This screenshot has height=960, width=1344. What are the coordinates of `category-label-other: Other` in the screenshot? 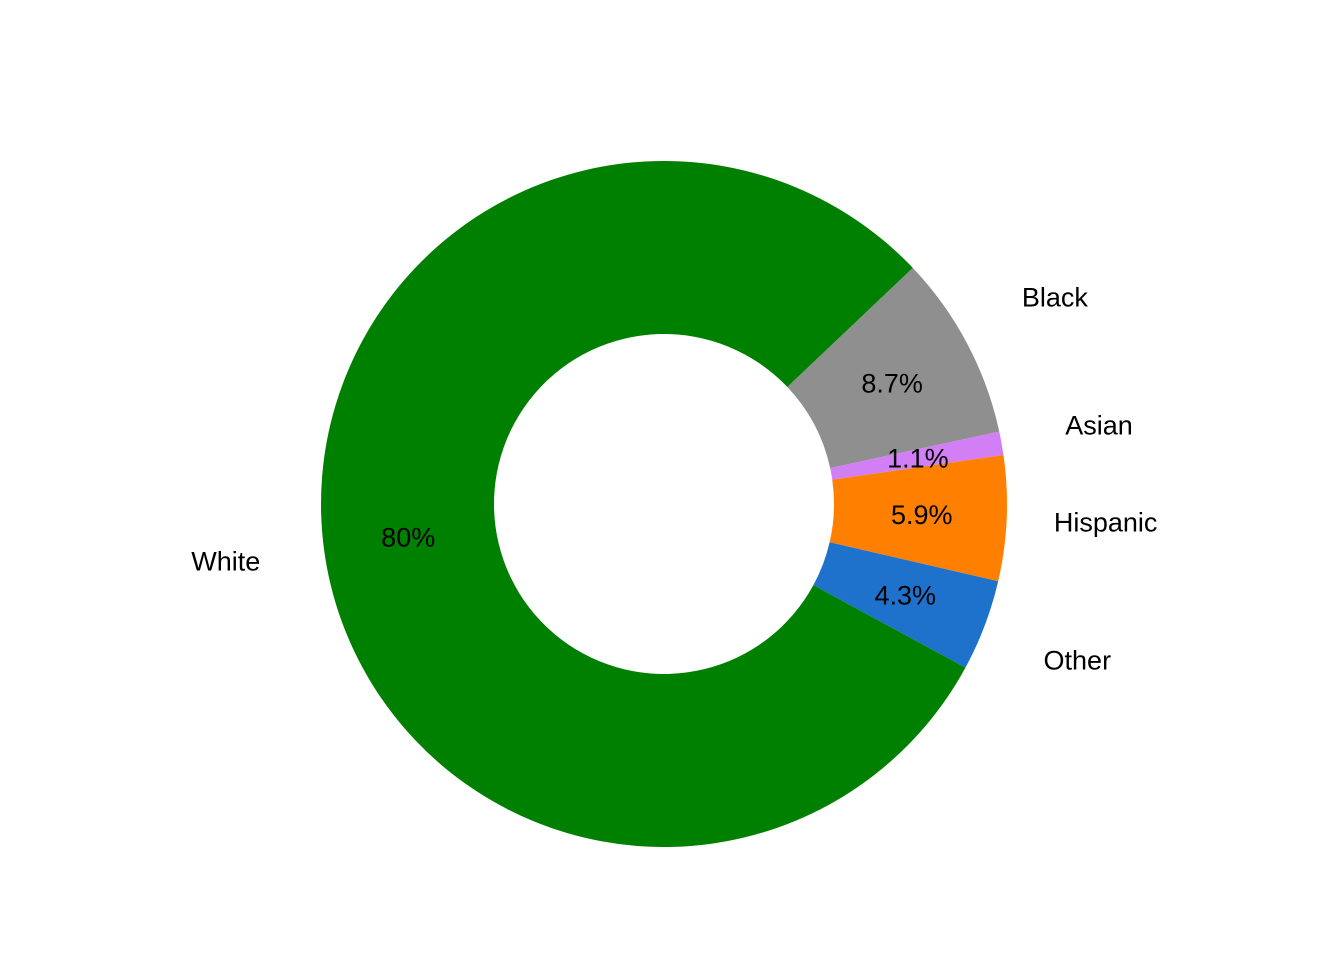 It's located at (1078, 661).